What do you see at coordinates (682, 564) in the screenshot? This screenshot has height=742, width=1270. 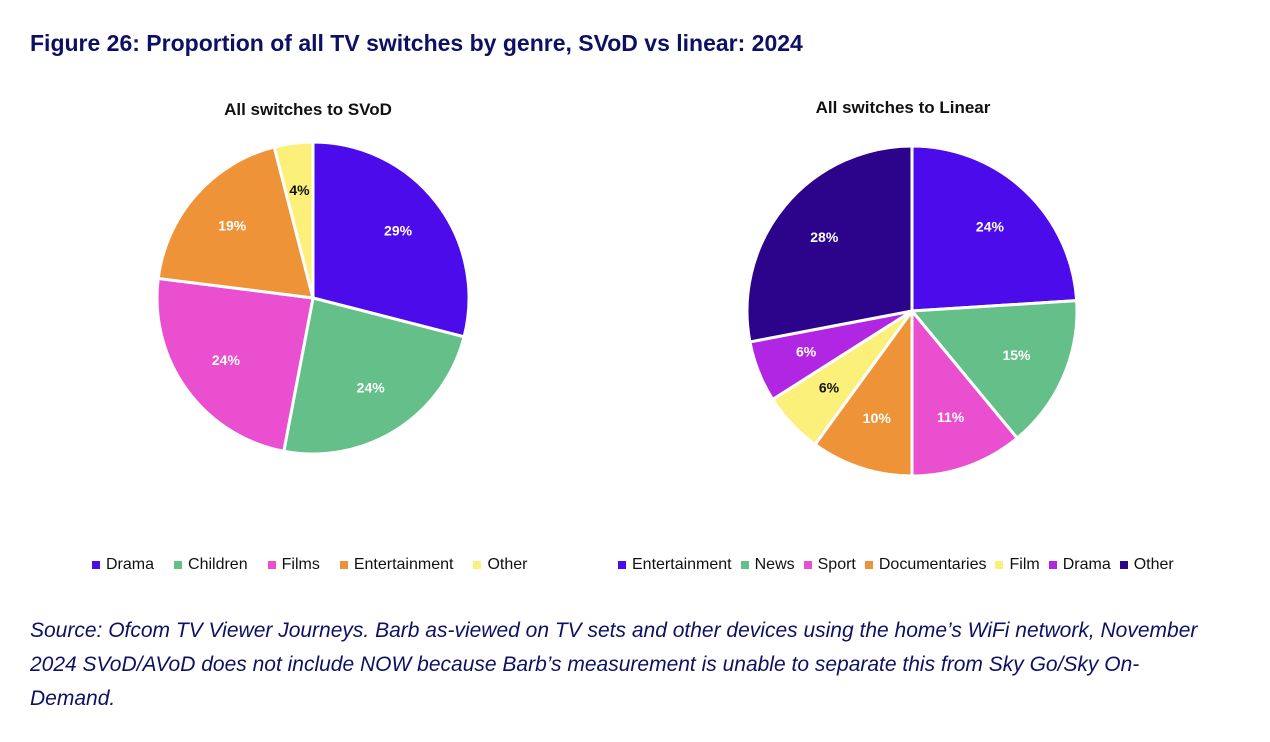 I see `linear-legend-label-entertainment: Entertainment` at bounding box center [682, 564].